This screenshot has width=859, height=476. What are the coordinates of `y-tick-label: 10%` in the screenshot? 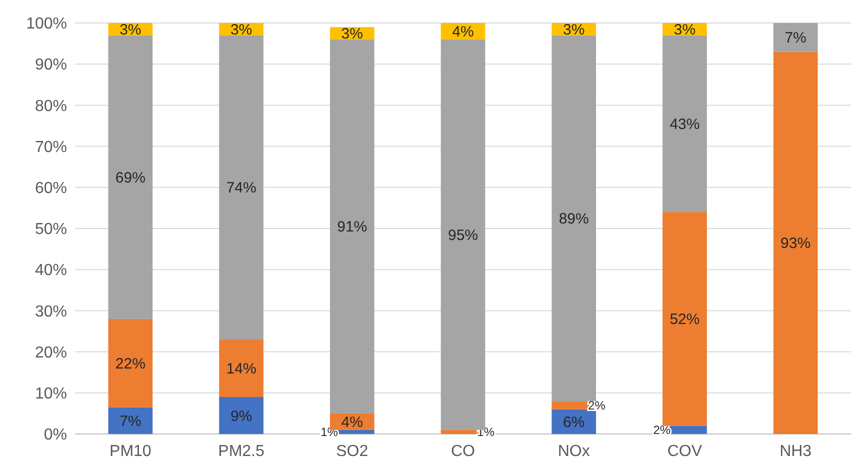 It's located at (50, 394).